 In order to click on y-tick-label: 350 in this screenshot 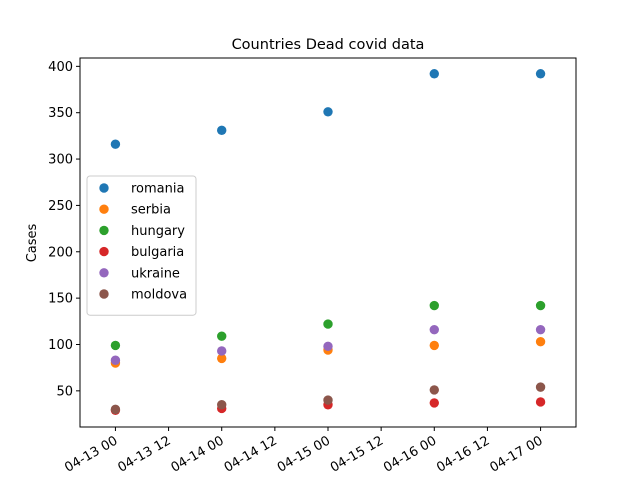, I will do `click(60, 113)`.